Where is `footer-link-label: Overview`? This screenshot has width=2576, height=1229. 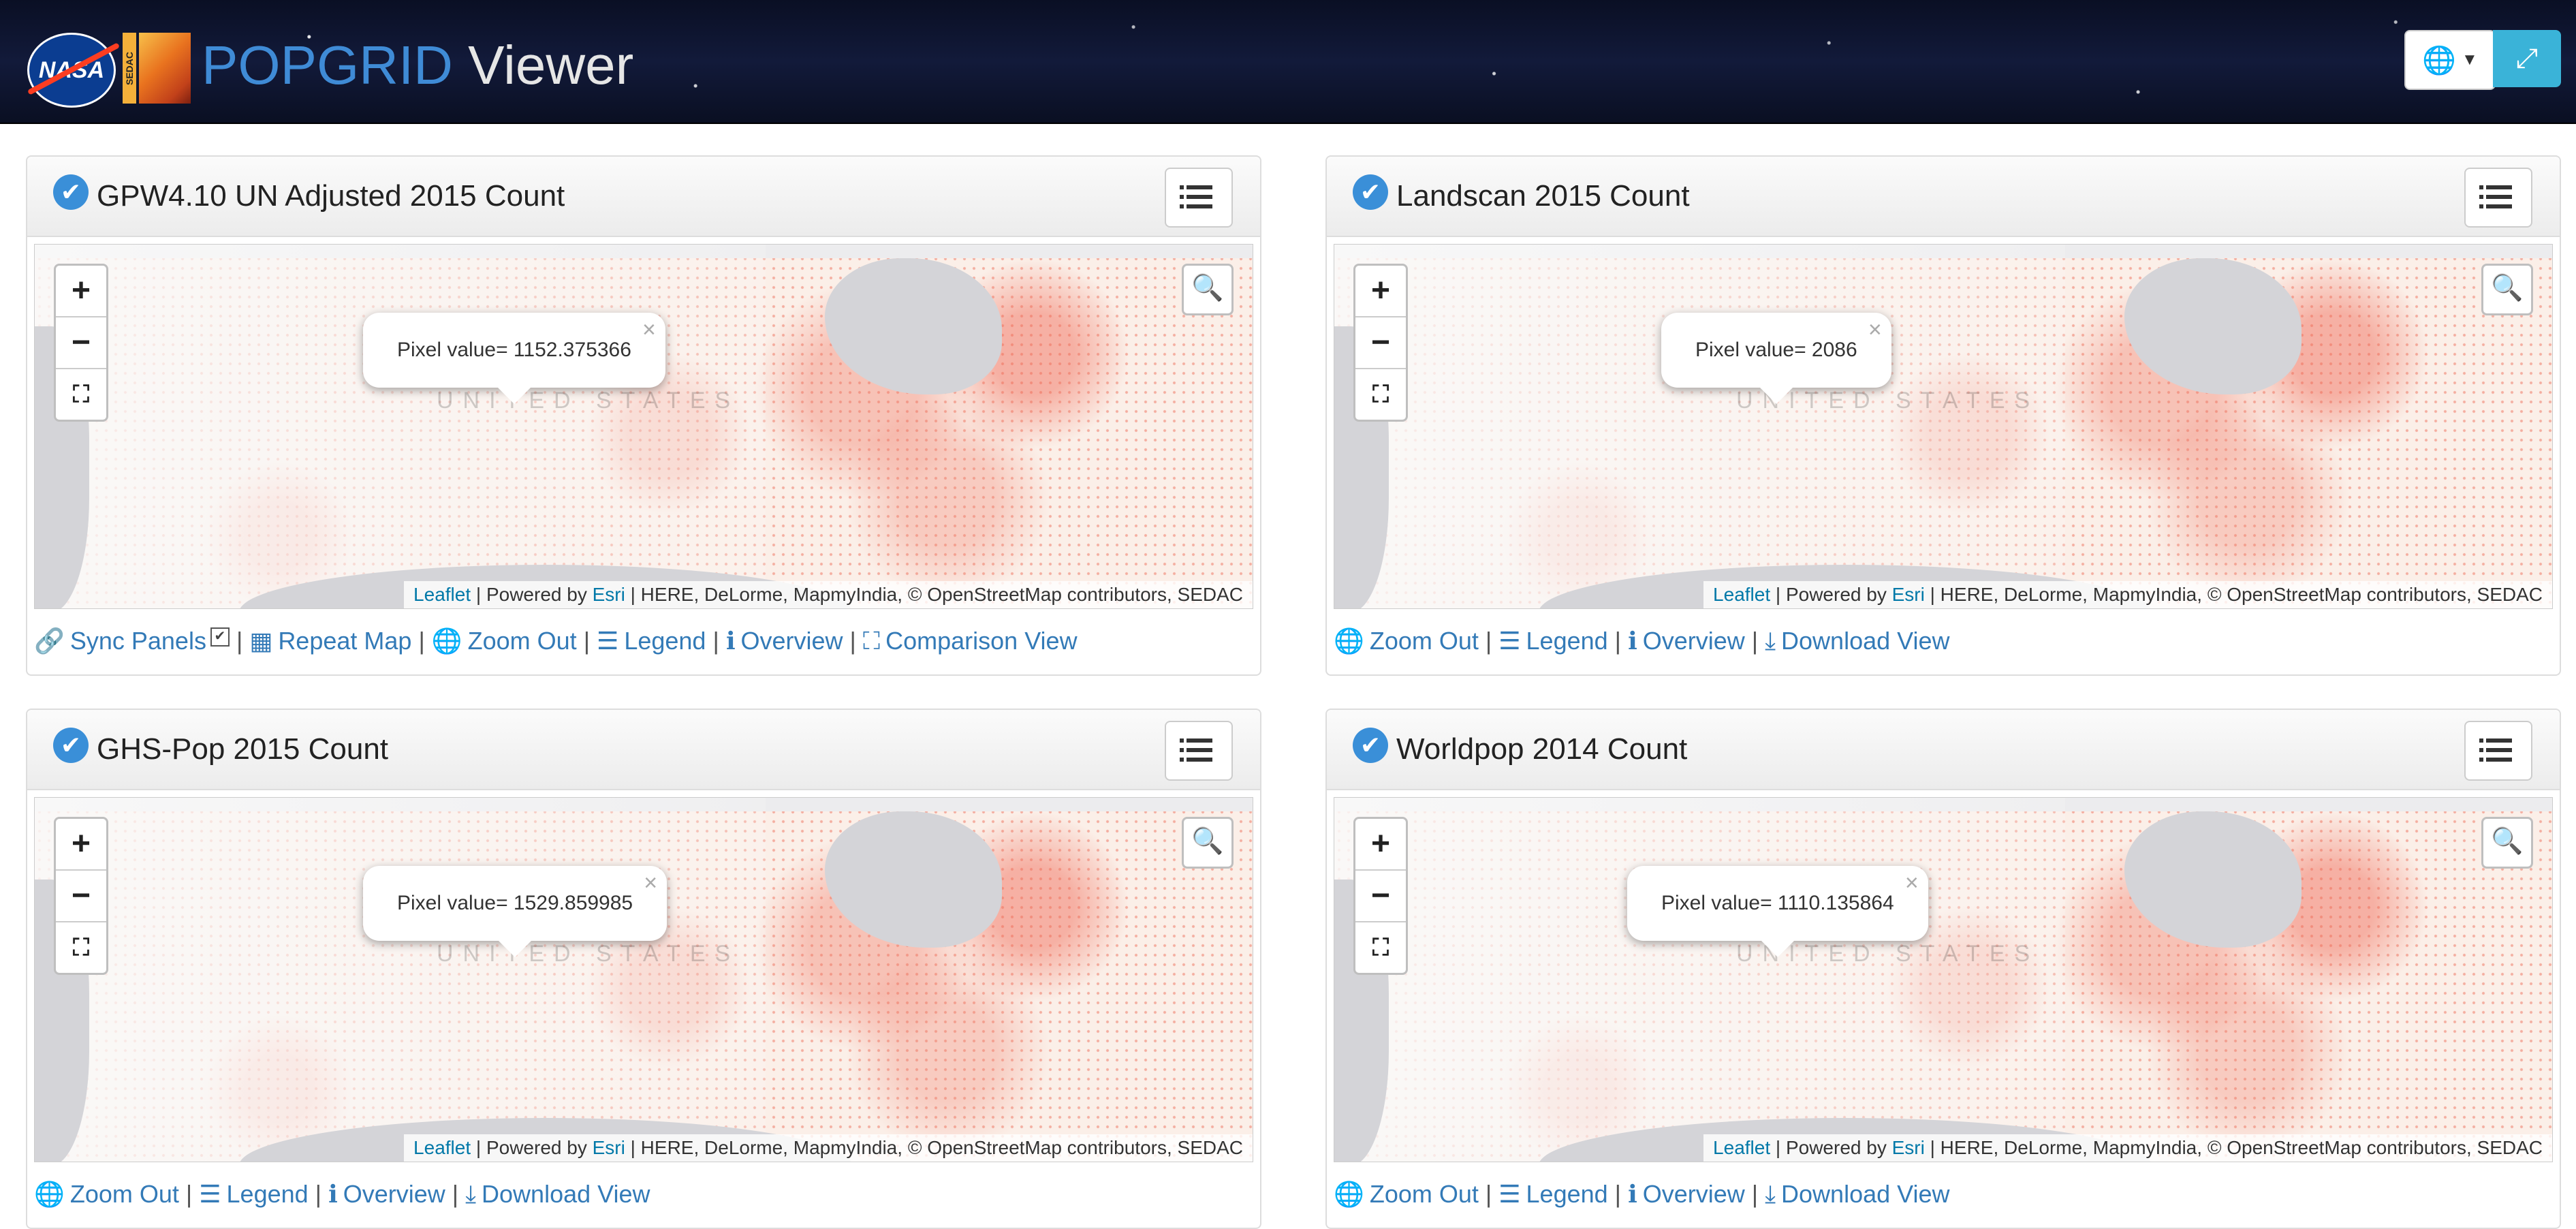
footer-link-label: Overview is located at coordinates (791, 641).